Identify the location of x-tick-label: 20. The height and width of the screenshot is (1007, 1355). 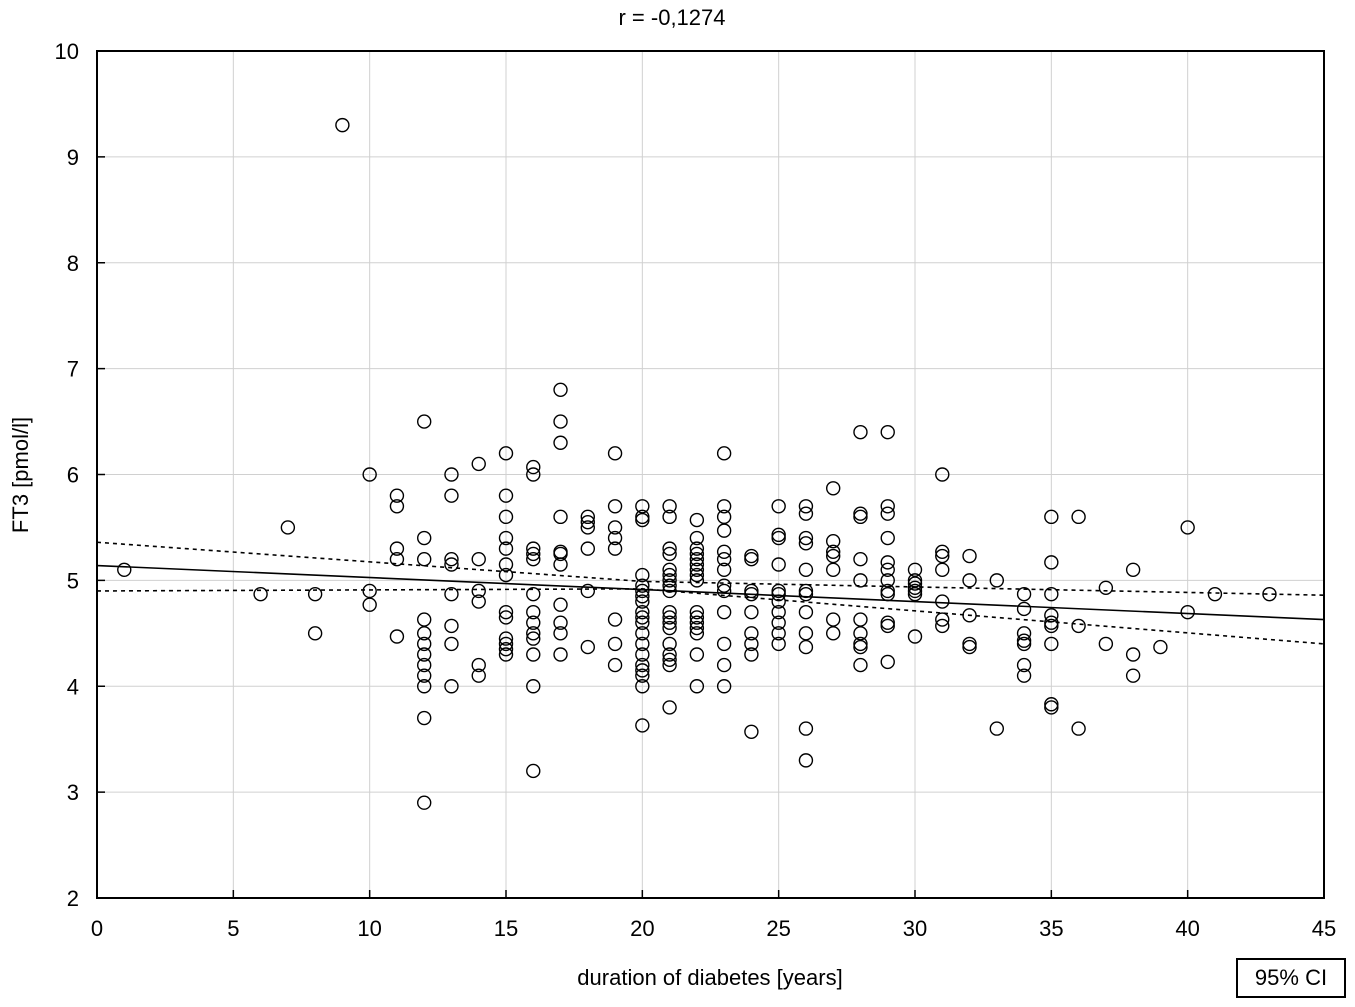
(642, 928).